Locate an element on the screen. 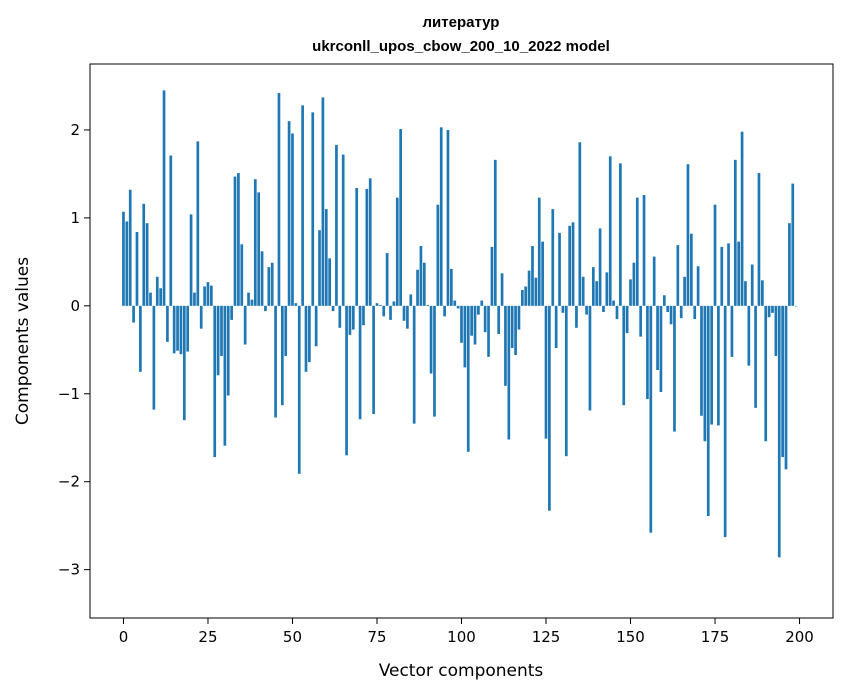 Image resolution: width=847 pixels, height=696 pixels. chart-subtitle: ukrconll_upos_cbow_200_10_2022 model is located at coordinates (461, 46).